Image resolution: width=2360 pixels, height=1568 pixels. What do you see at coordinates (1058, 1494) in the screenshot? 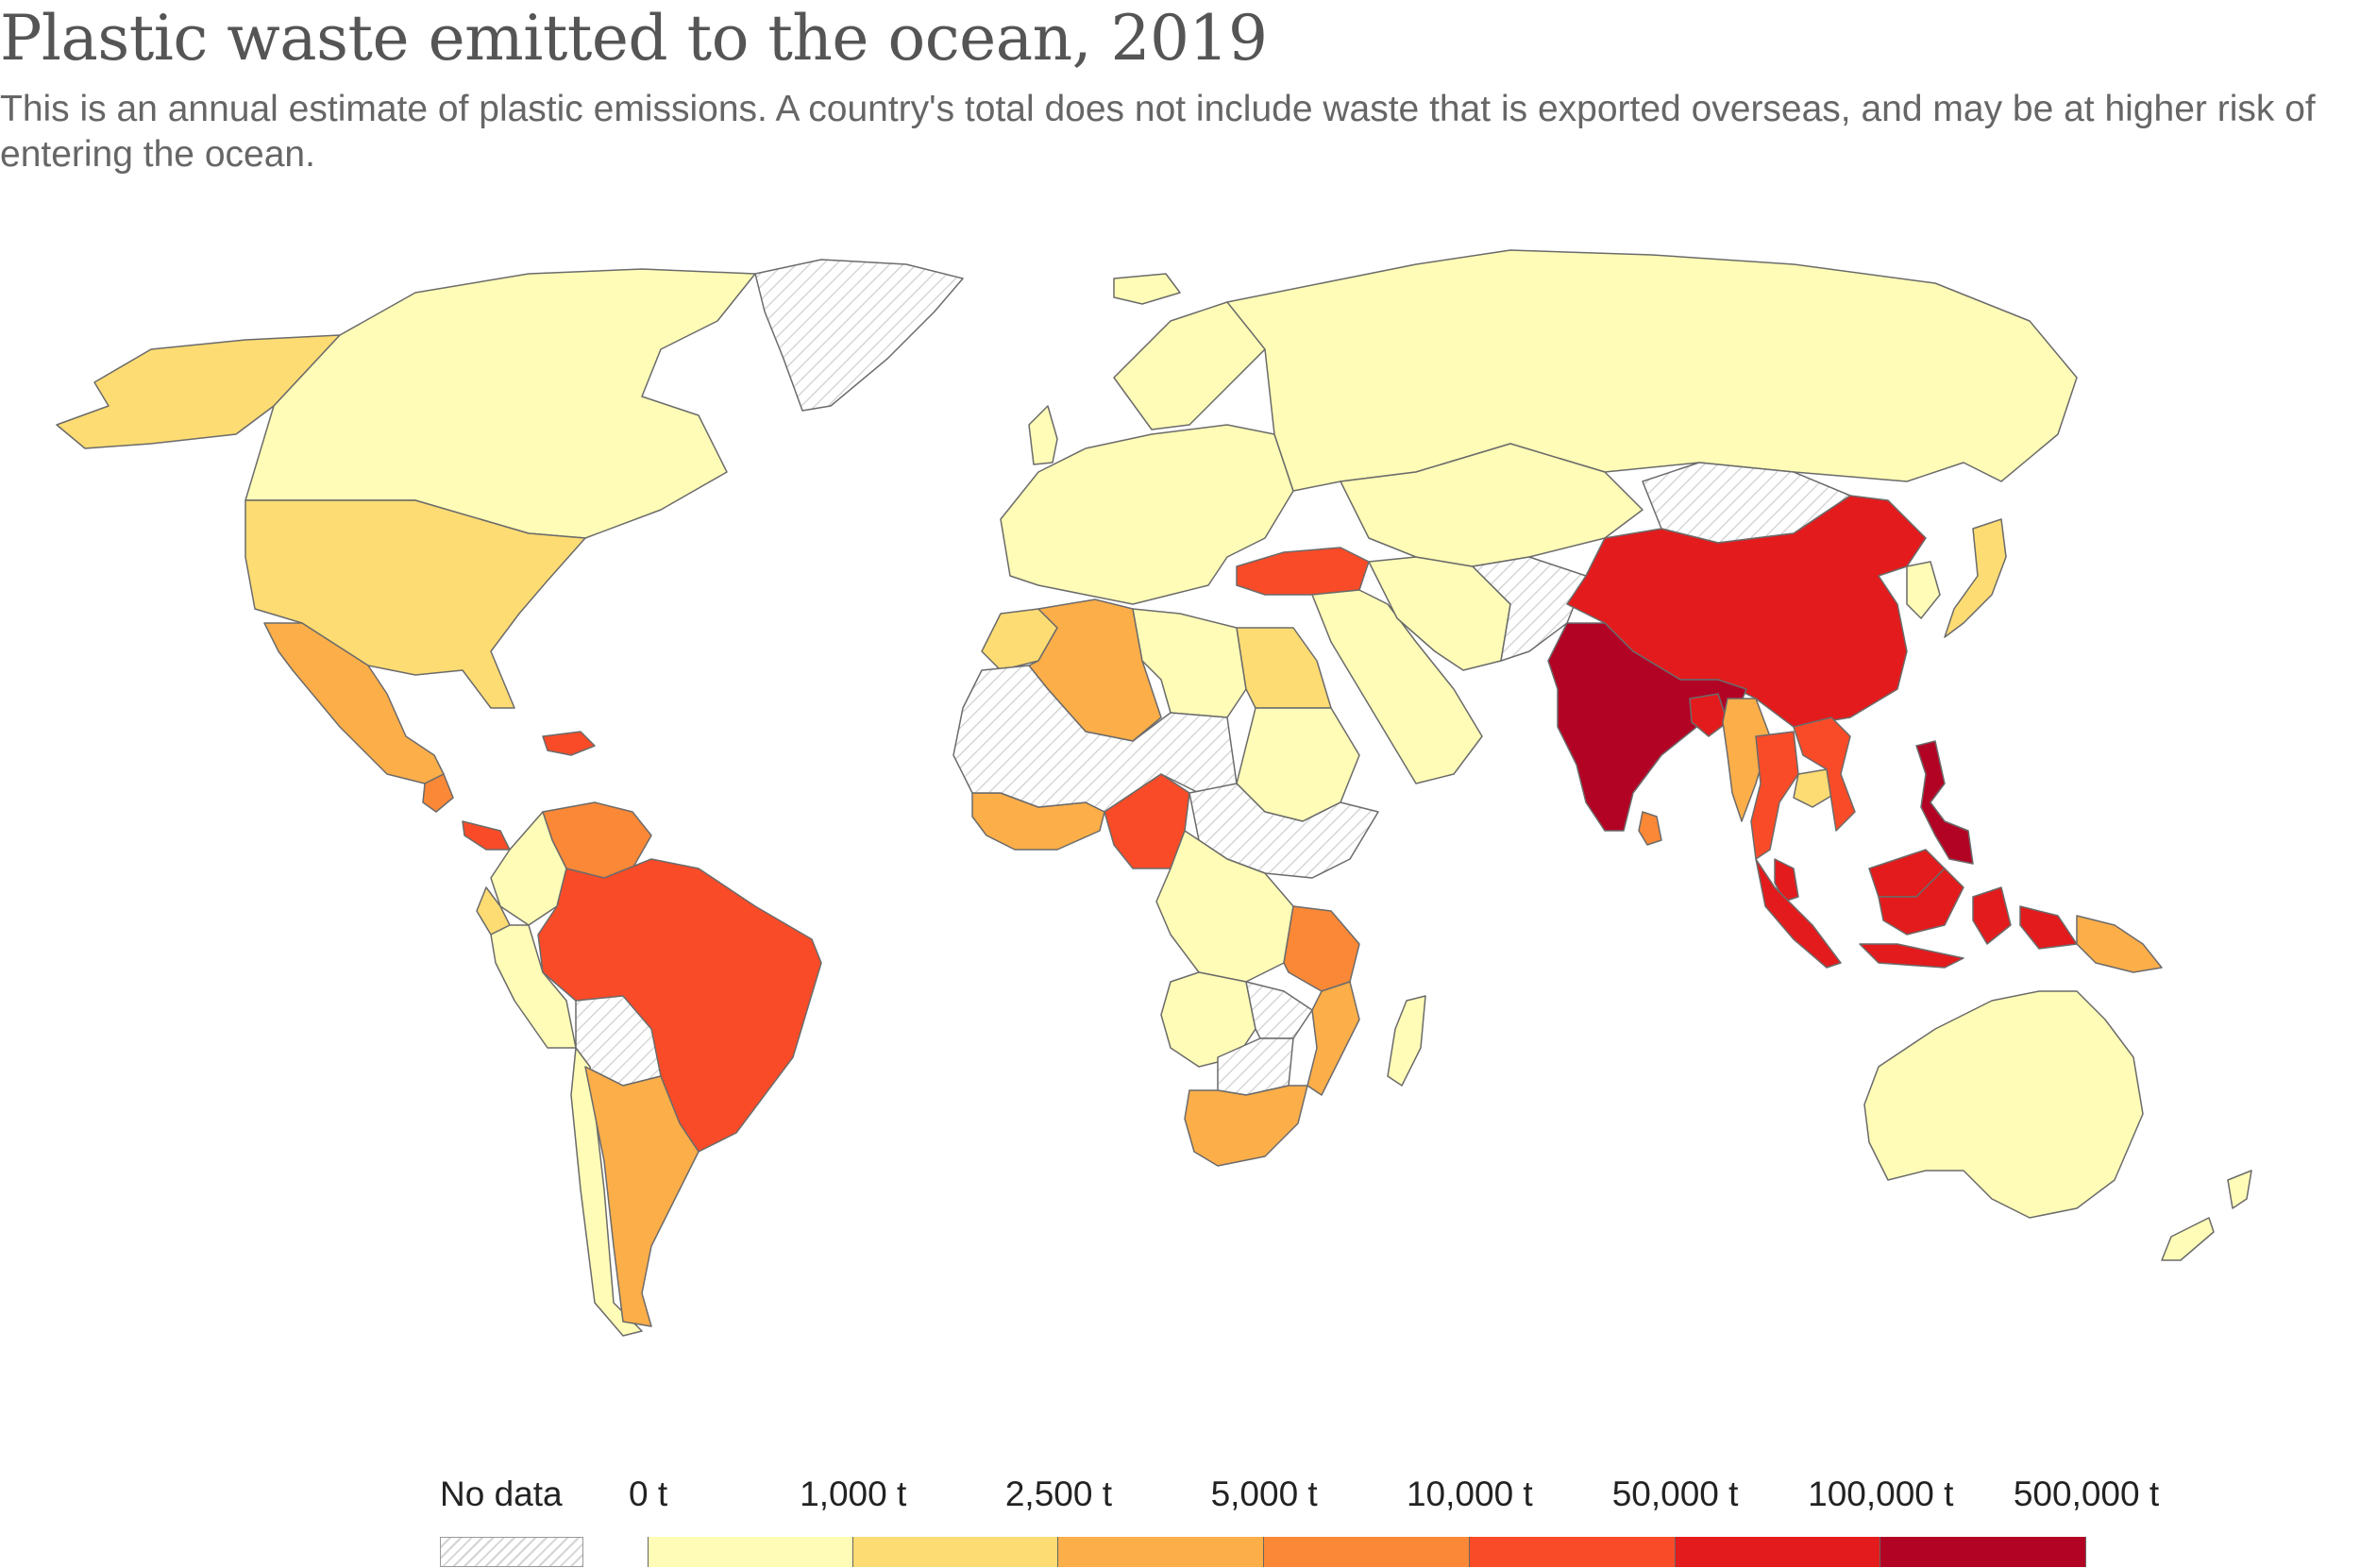
I see `legend-stop-label-2: 2,500 t` at bounding box center [1058, 1494].